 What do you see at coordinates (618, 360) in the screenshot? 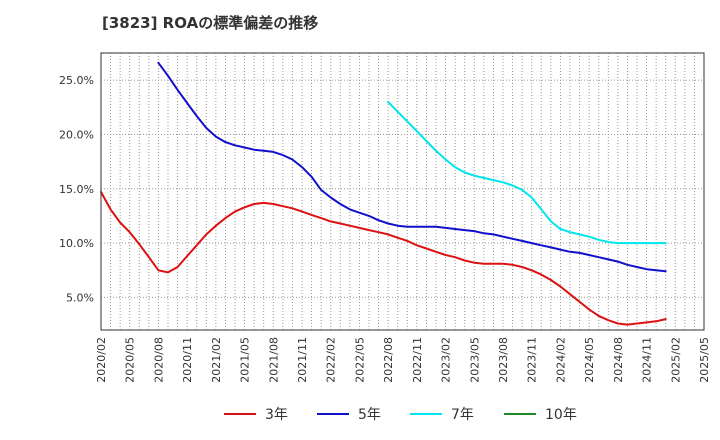
I see `x-tick-label: 2024/08` at bounding box center [618, 360].